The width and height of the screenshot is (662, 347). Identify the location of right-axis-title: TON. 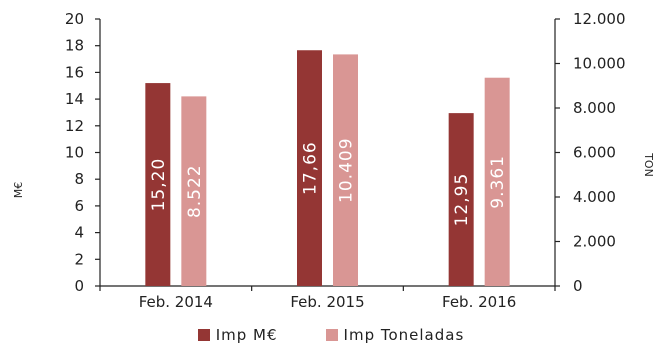
(648, 164).